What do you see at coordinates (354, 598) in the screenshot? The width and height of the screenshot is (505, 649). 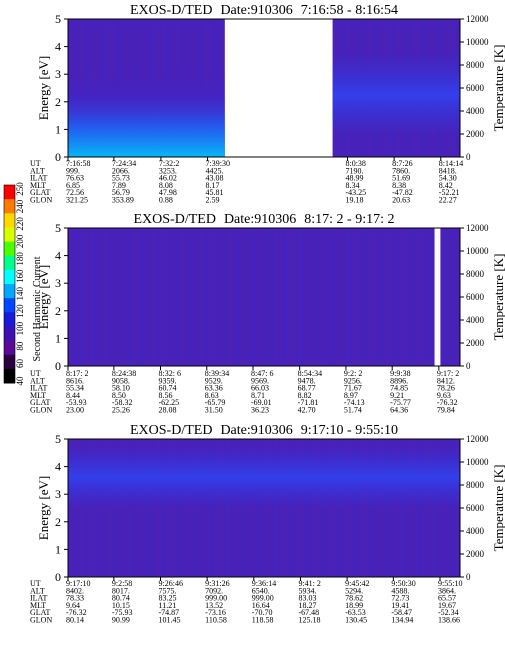 I see `orbit-table-cell: 78.62` at bounding box center [354, 598].